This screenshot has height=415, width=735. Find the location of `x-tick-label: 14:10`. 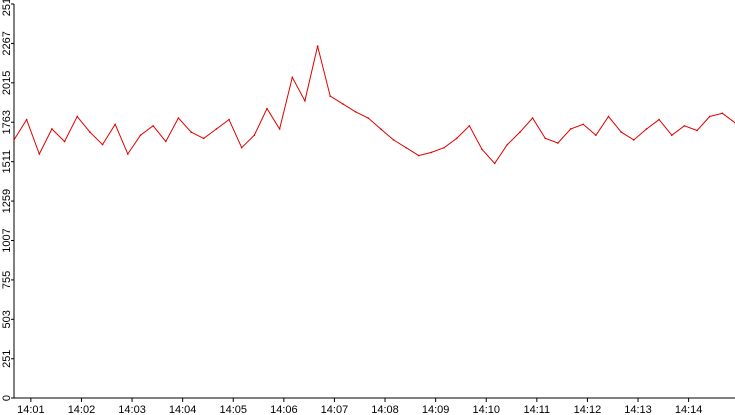

x-tick-label: 14:10 is located at coordinates (486, 409).